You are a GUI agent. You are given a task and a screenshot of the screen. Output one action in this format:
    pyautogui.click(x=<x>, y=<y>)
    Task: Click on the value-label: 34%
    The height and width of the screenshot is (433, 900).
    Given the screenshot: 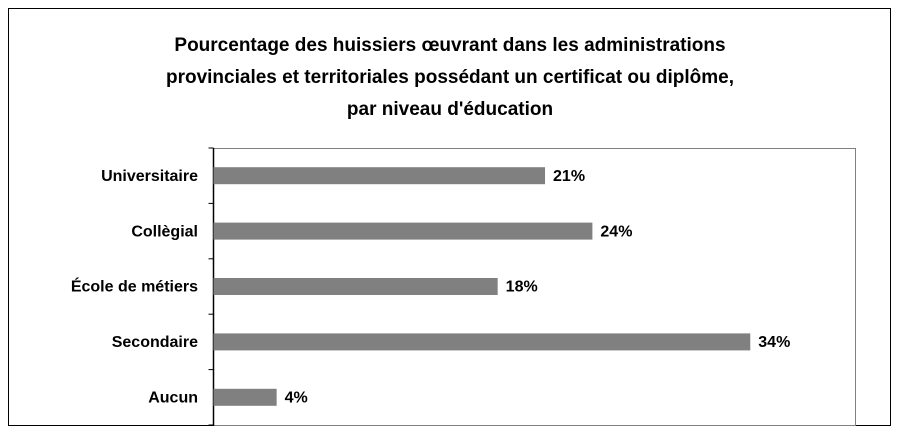 What is the action you would take?
    pyautogui.click(x=774, y=342)
    